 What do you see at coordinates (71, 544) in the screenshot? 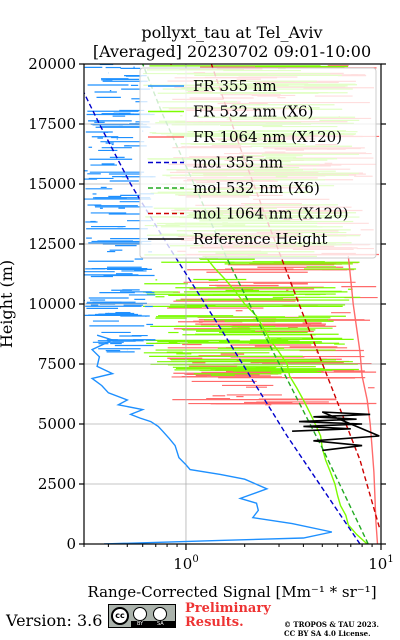
I see `y-tick-label: 0` at bounding box center [71, 544].